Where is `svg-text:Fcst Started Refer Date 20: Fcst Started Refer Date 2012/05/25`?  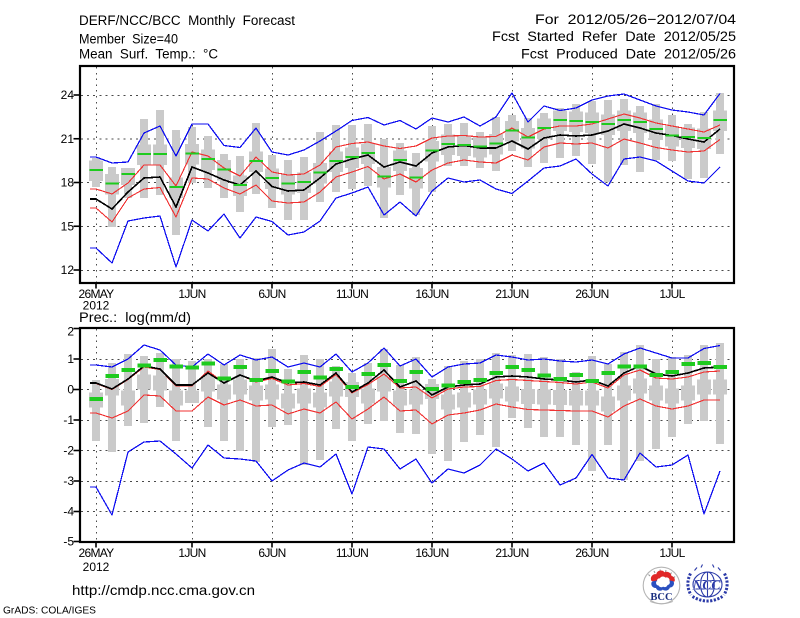 svg-text:Fcst Started Refer Date 20: Fcst Started Refer Date 2012/05/25 is located at coordinates (614, 37).